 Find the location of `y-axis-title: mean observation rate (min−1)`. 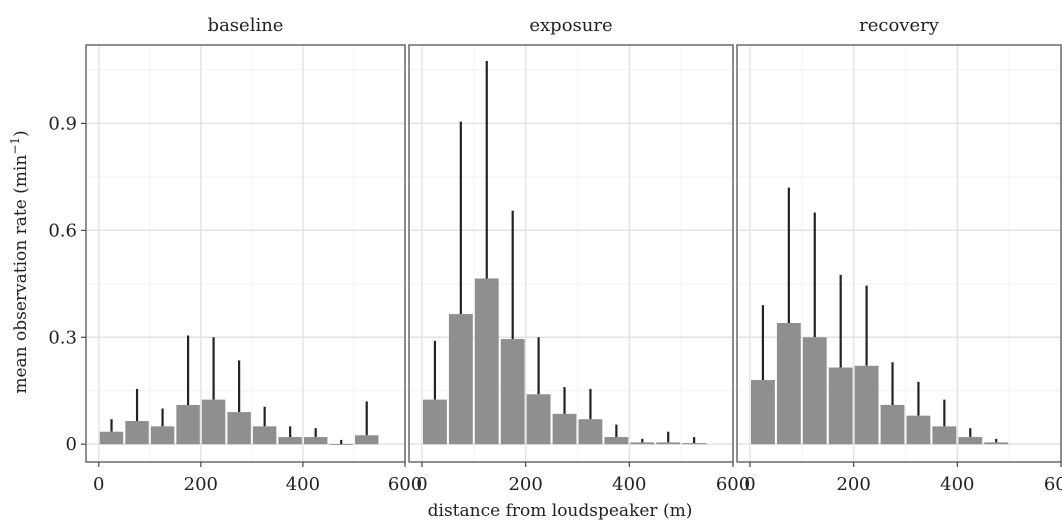

y-axis-title: mean observation rate (min−1) is located at coordinates (20, 261).